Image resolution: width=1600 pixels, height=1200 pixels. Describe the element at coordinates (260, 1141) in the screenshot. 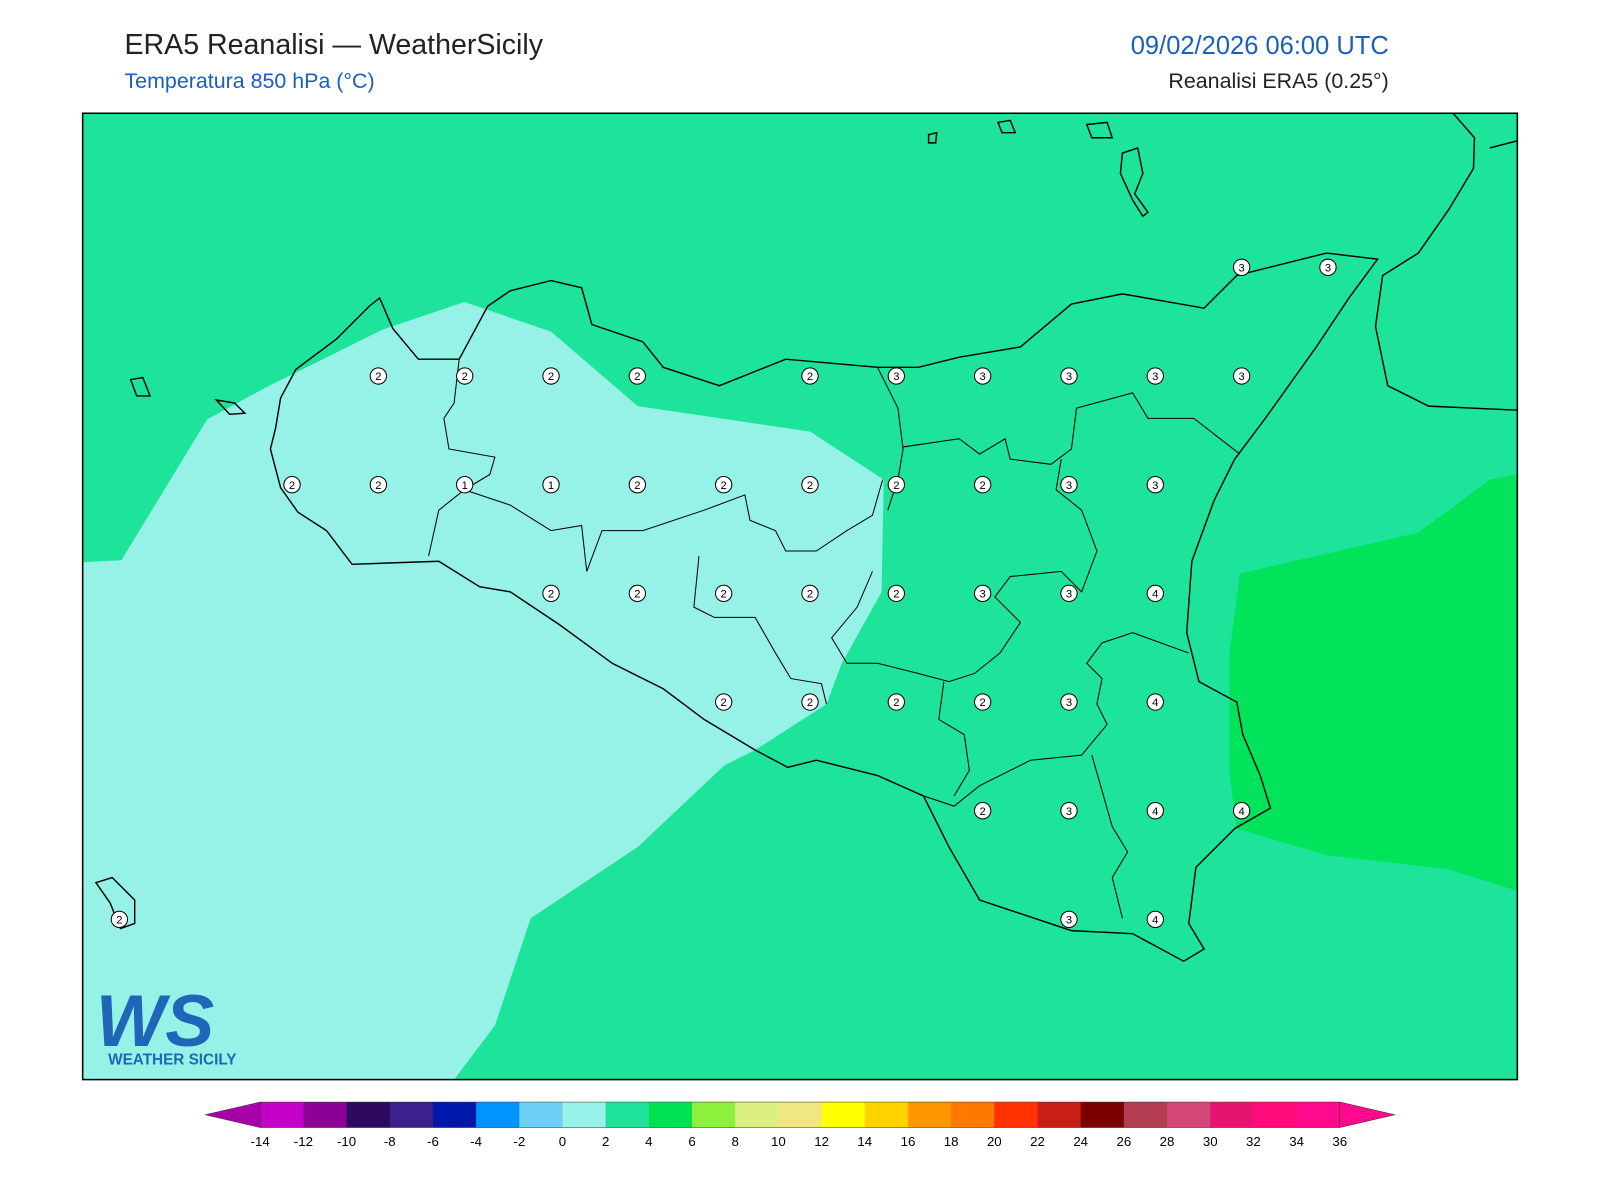

I see `colorbar-tick-label: -14` at that location.